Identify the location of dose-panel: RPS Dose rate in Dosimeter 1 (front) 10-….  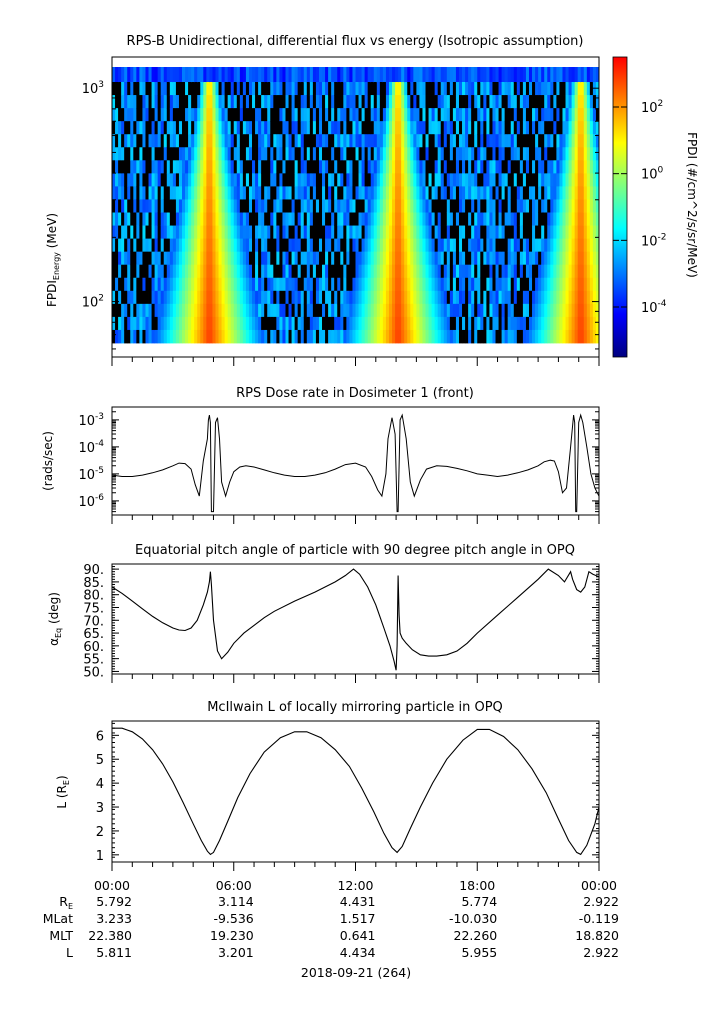
(320, 451).